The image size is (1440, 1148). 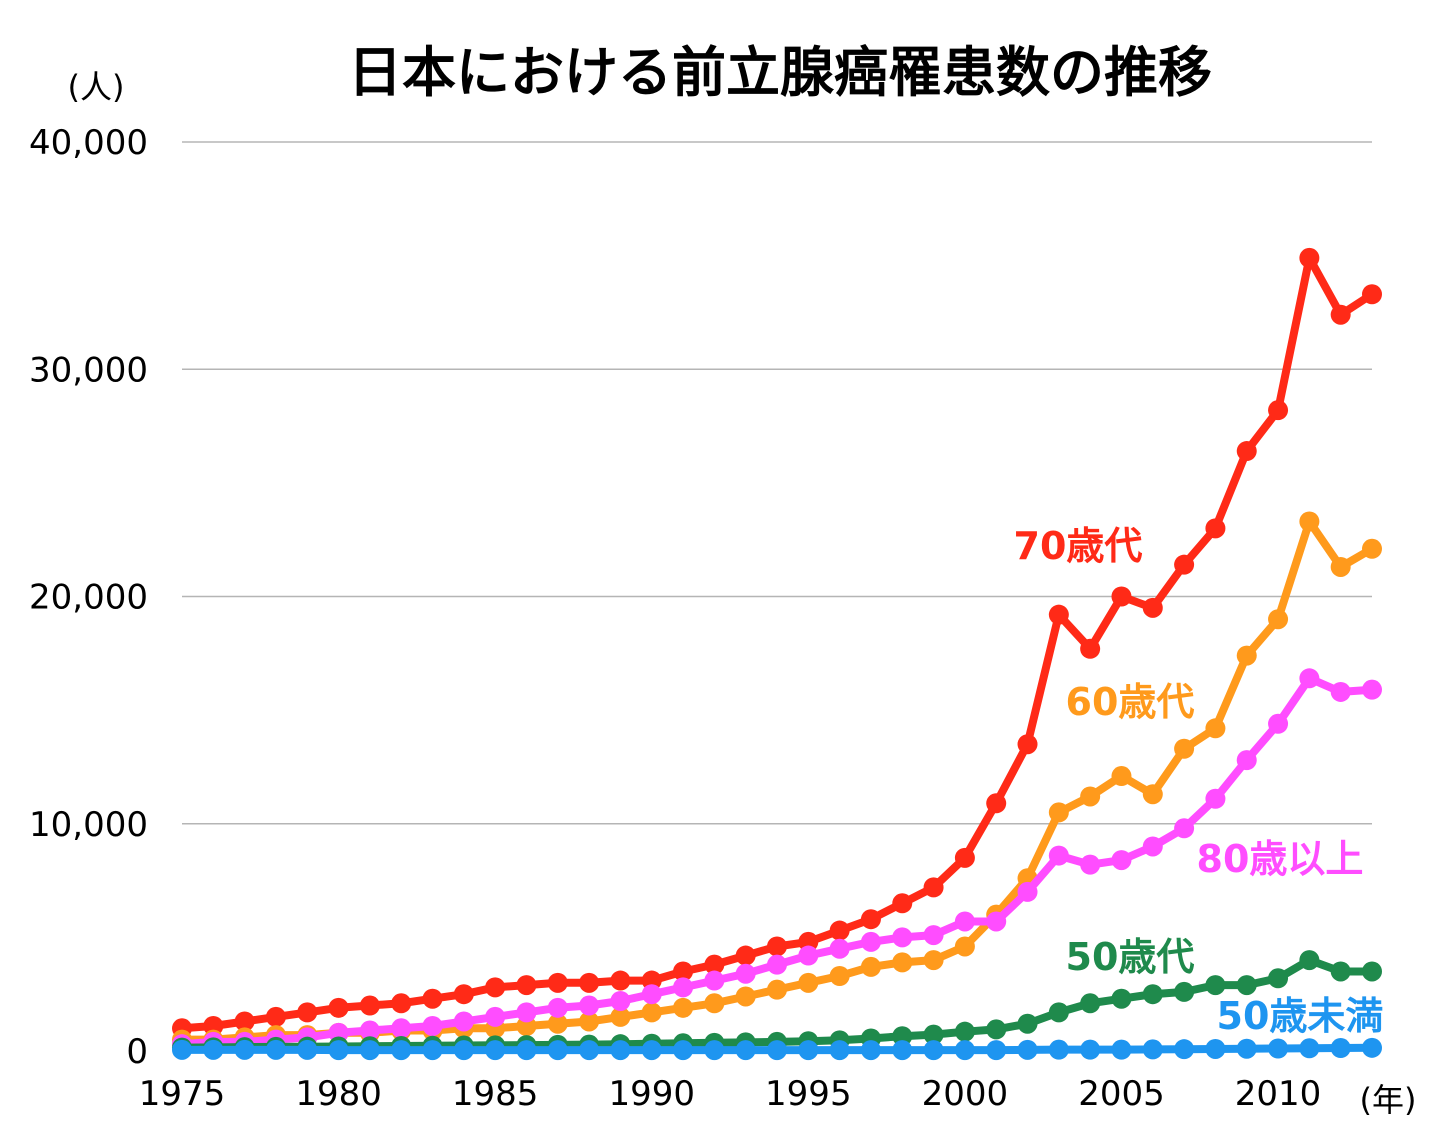 What do you see at coordinates (88, 597) in the screenshot?
I see `y-tick-labels: 0 10,000 20,000 30,000 40,000` at bounding box center [88, 597].